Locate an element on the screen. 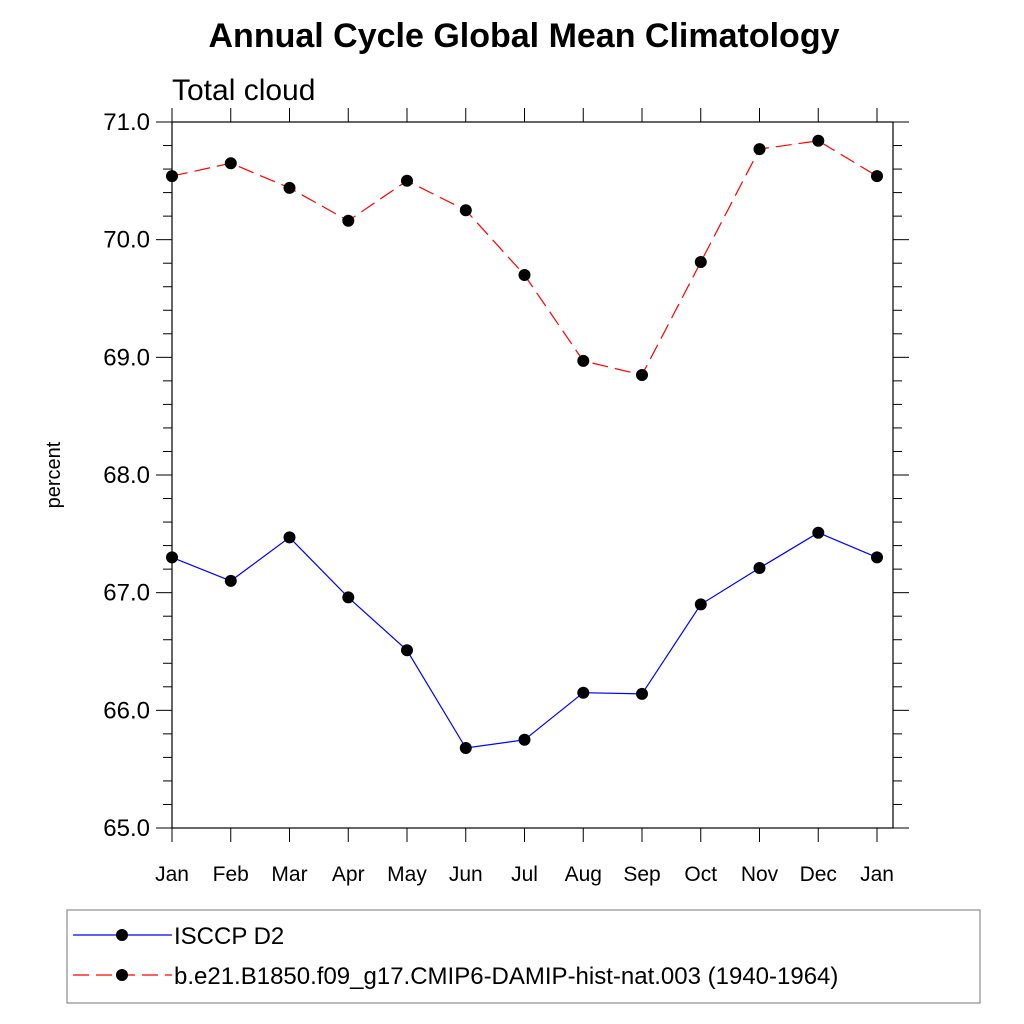 The height and width of the screenshot is (1024, 1024). legend-frame is located at coordinates (523, 956).